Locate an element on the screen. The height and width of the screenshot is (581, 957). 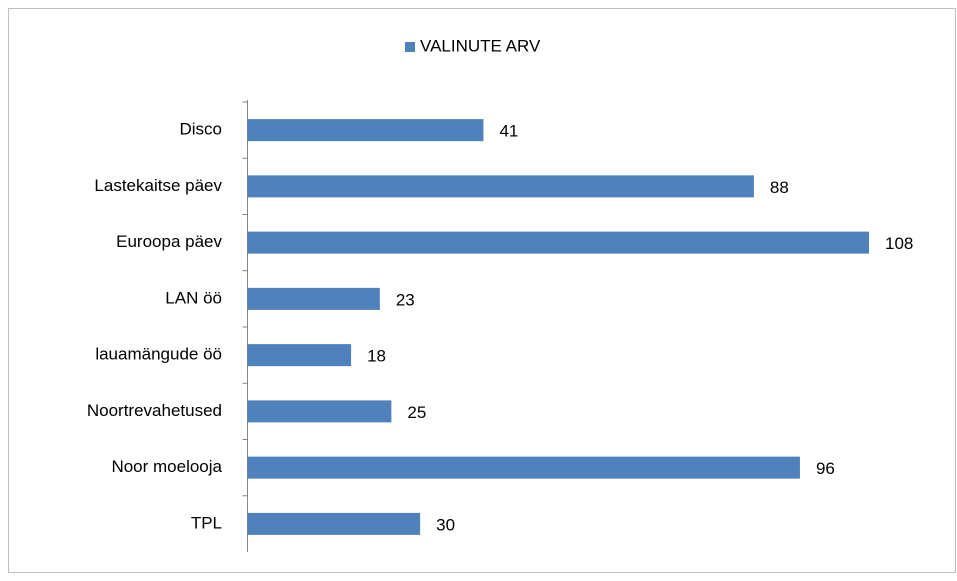
data-label: 23 is located at coordinates (405, 299).